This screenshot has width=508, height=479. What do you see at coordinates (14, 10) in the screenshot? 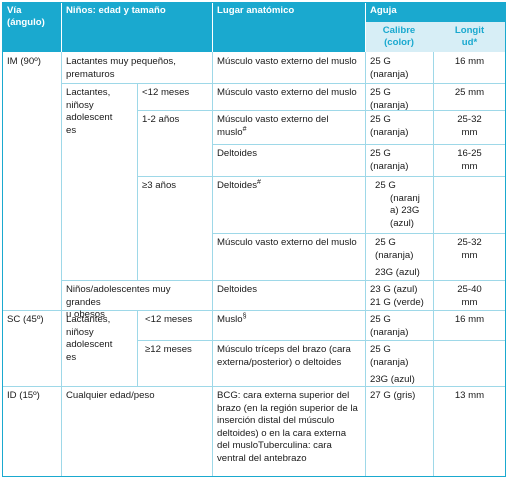
I see `header-via-line1: Vía` at bounding box center [14, 10].